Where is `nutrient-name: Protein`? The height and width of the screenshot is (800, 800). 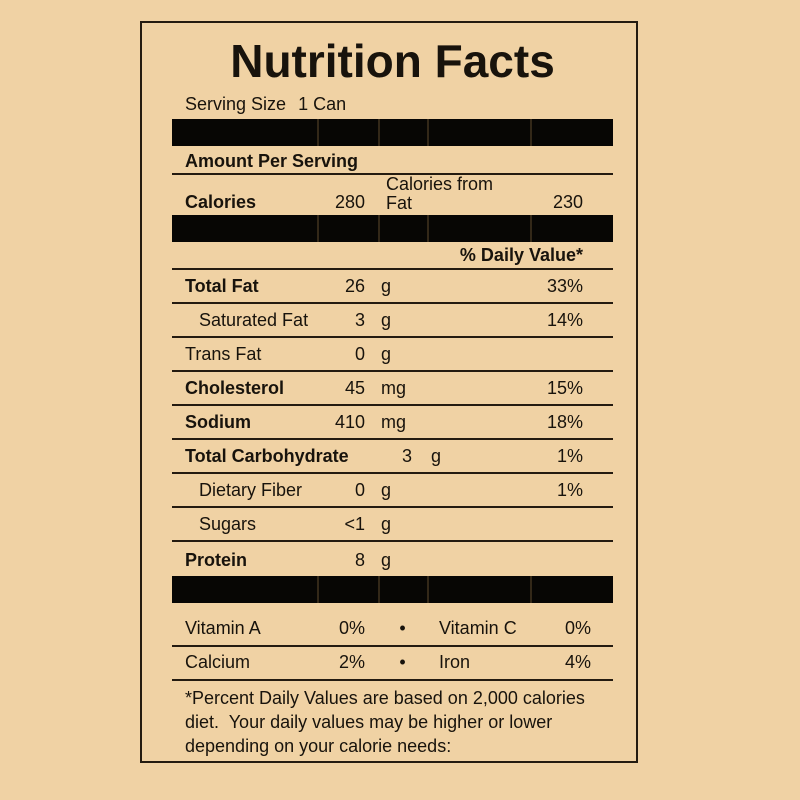
nutrient-name: Protein is located at coordinates (216, 560).